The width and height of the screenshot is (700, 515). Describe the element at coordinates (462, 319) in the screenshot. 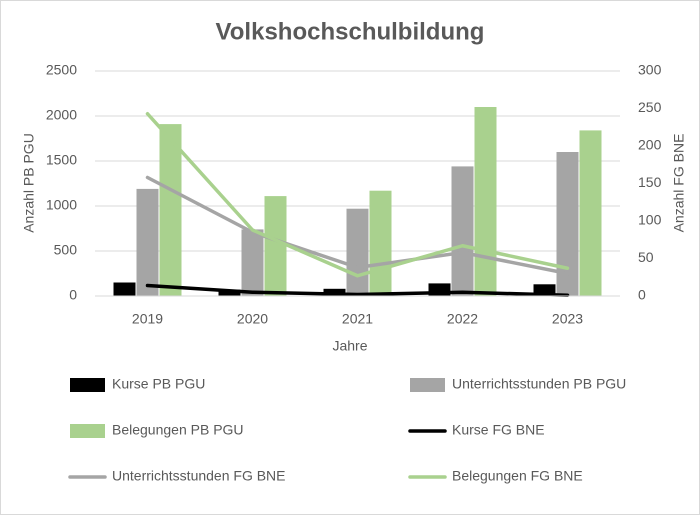

I see `x-tick-label: 2022` at that location.